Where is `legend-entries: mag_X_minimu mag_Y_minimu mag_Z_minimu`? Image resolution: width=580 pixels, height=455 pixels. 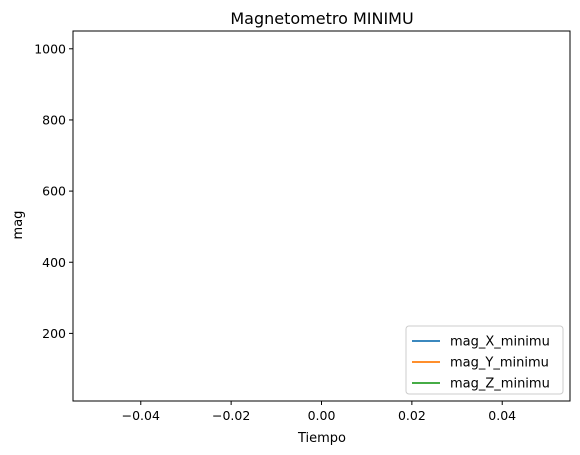
legend-entries: mag_X_minimu mag_Y_minimu mag_Z_minimu is located at coordinates (481, 363).